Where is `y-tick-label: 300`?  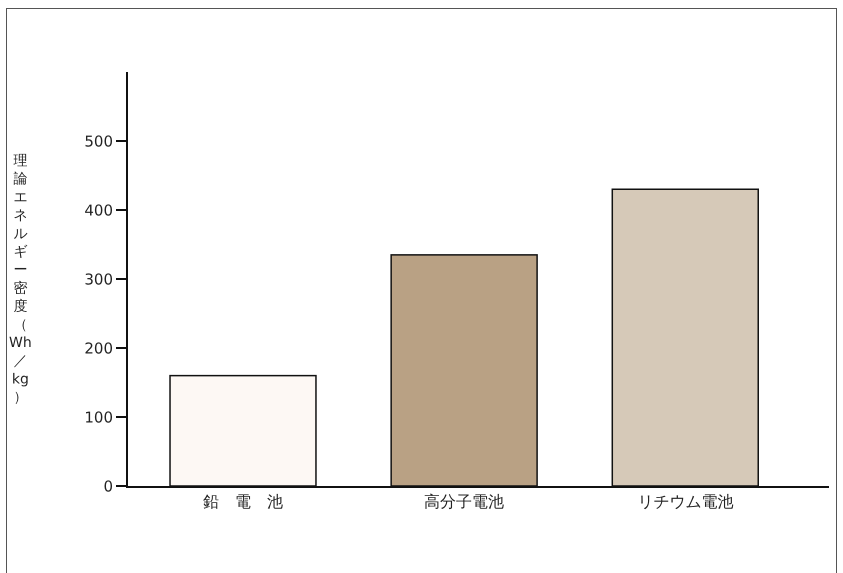
y-tick-label: 300 is located at coordinates (98, 279).